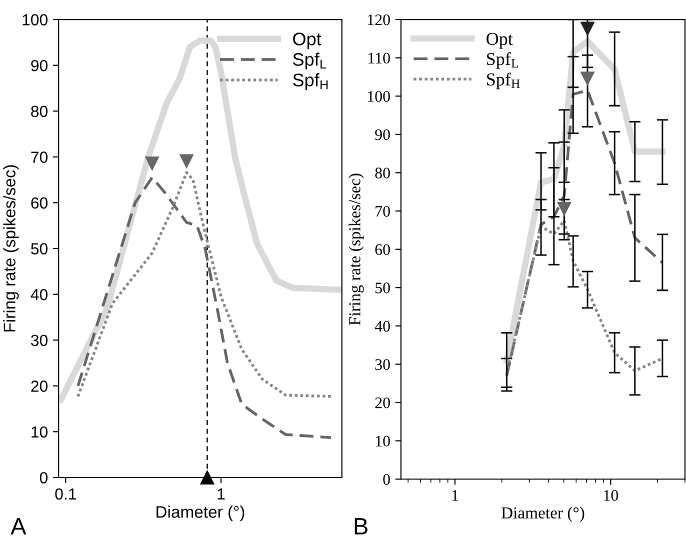  What do you see at coordinates (65, 494) in the screenshot?
I see `x-tick-label: 0.1` at bounding box center [65, 494].